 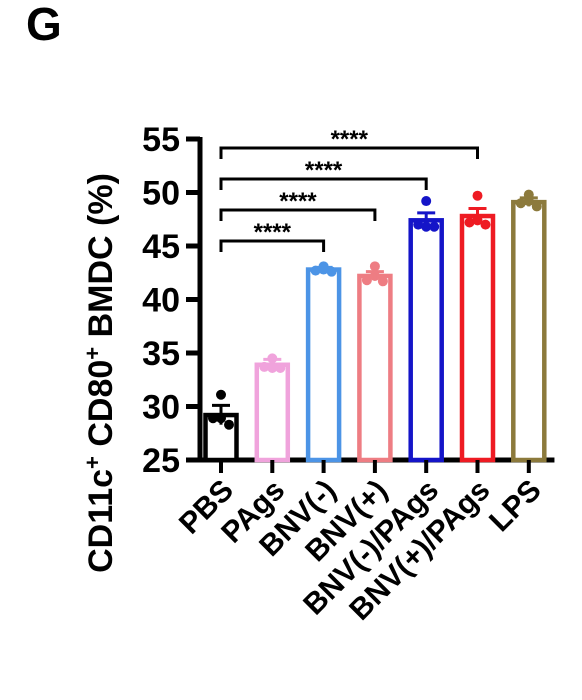 I want to click on y-axis-label: CD11c+ CD80+ BMDC (%), so click(x=100, y=373).